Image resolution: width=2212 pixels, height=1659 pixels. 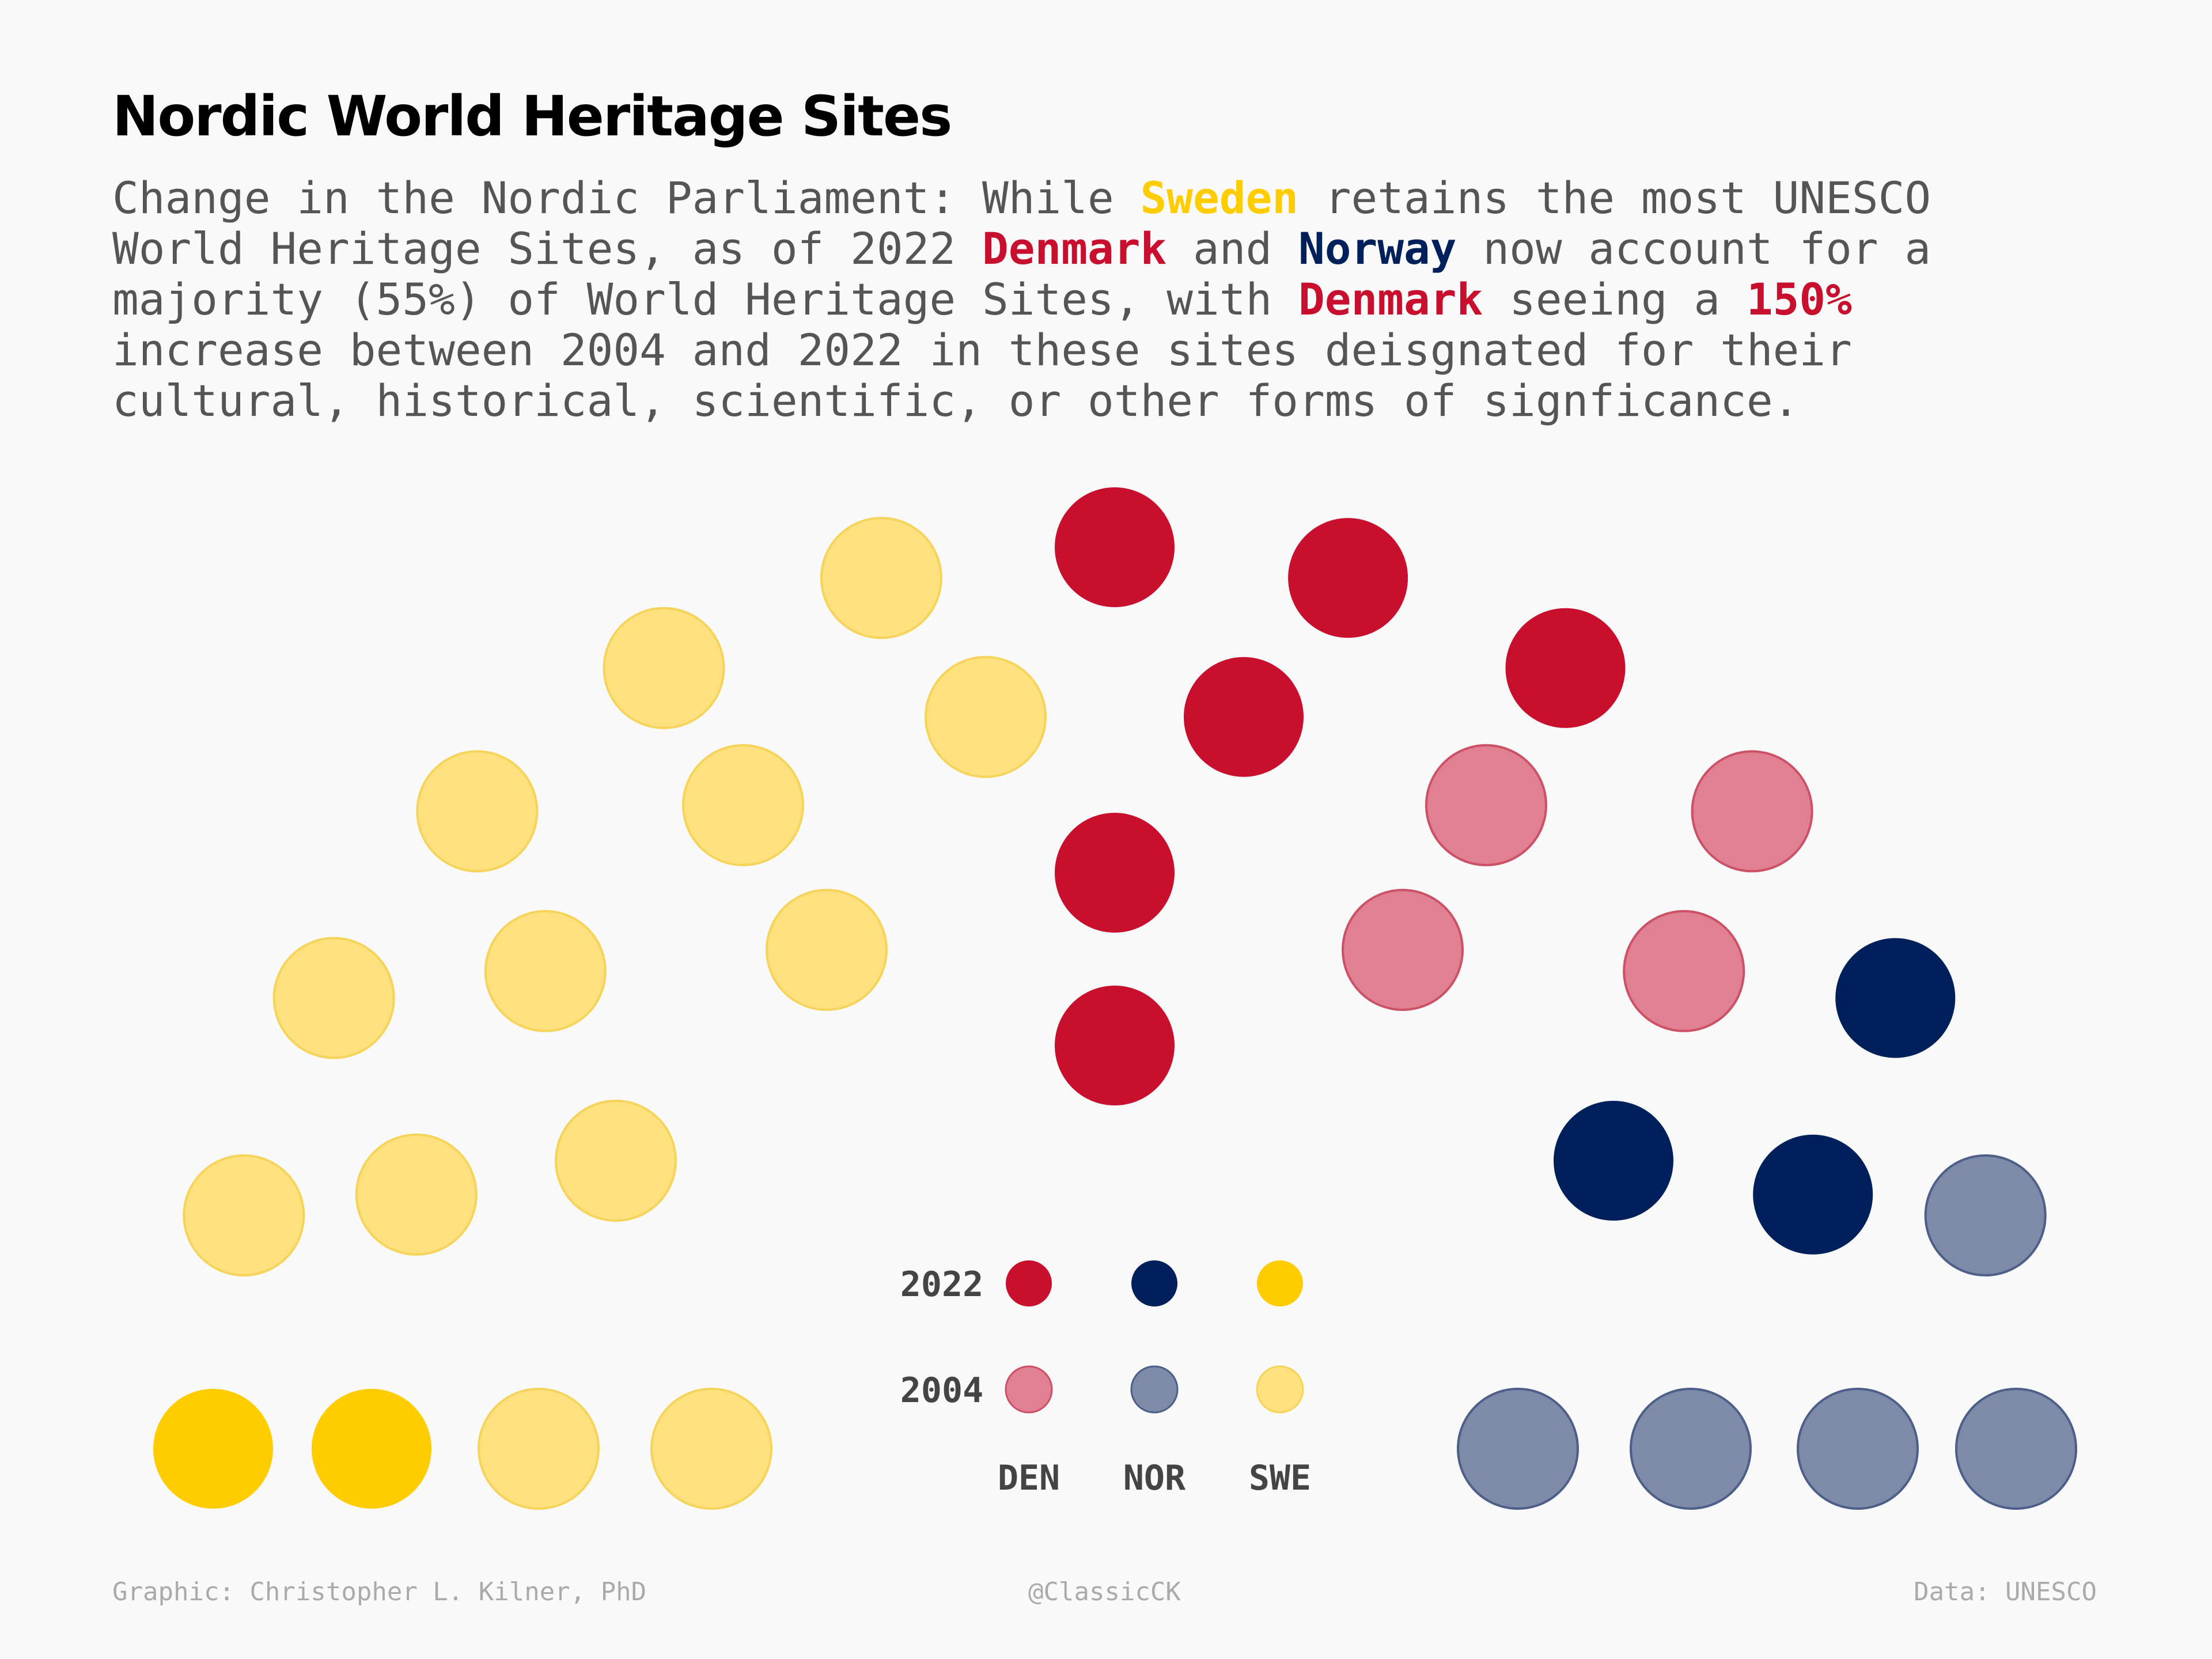 I want to click on footer-handle: @ClassicCK, so click(x=1104, y=1592).